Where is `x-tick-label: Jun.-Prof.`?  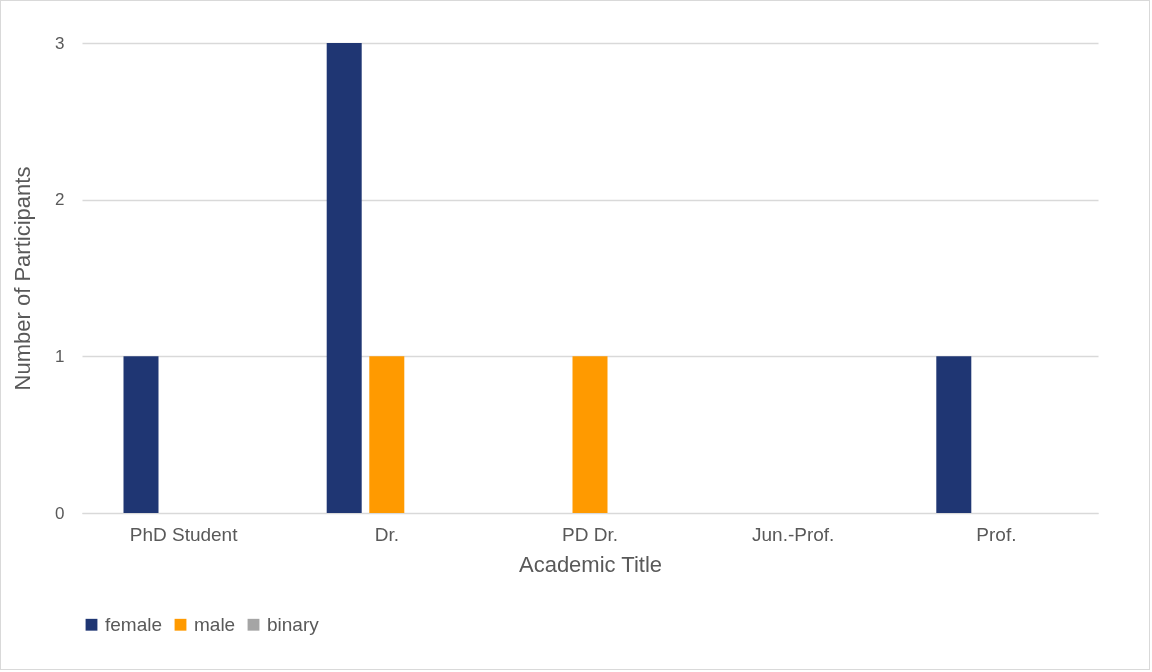 x-tick-label: Jun.-Prof. is located at coordinates (793, 534).